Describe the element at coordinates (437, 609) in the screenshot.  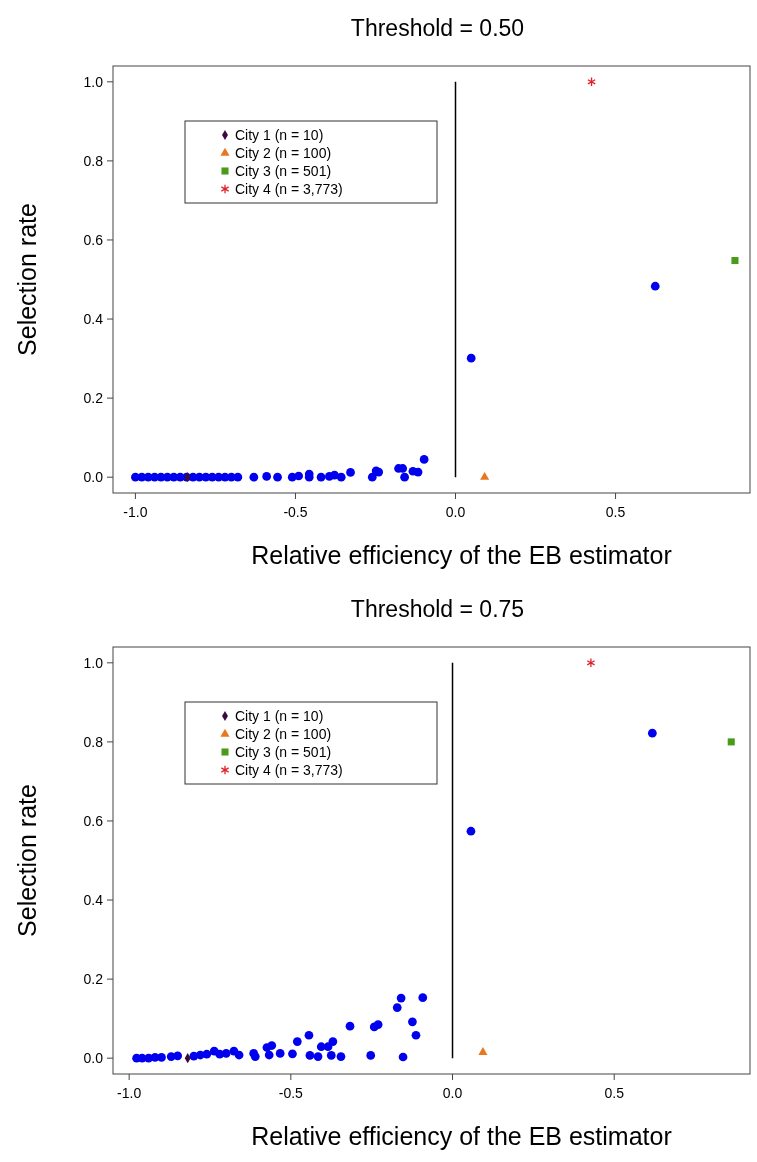
I see `chart-title: Threshold = 0.75` at that location.